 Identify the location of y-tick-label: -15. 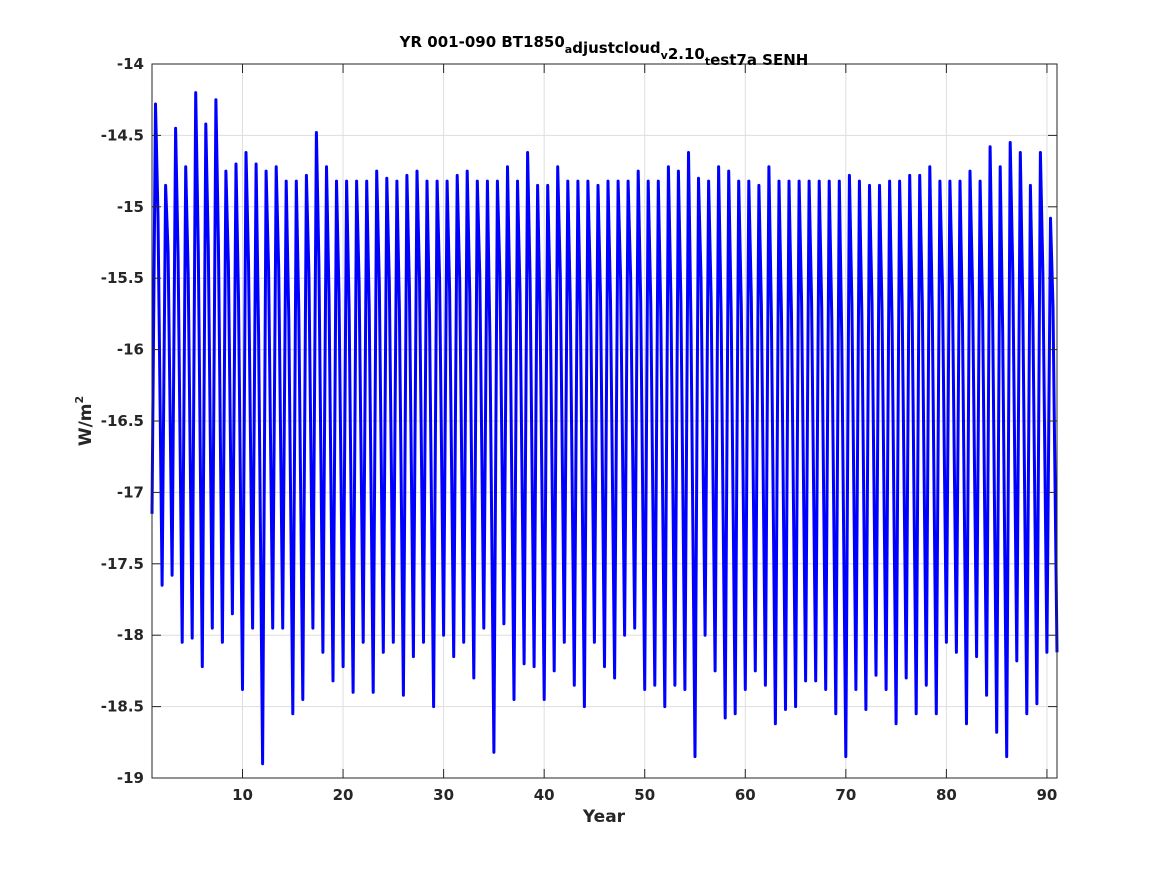
(130, 207).